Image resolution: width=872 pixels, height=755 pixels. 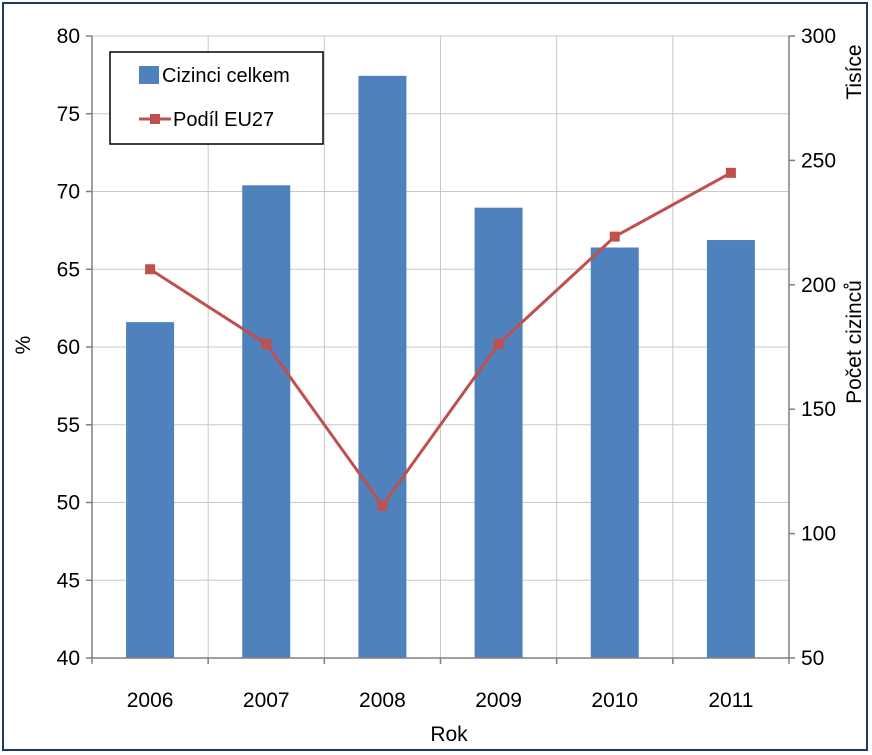 I want to click on right-tick-label: 300, so click(x=818, y=36).